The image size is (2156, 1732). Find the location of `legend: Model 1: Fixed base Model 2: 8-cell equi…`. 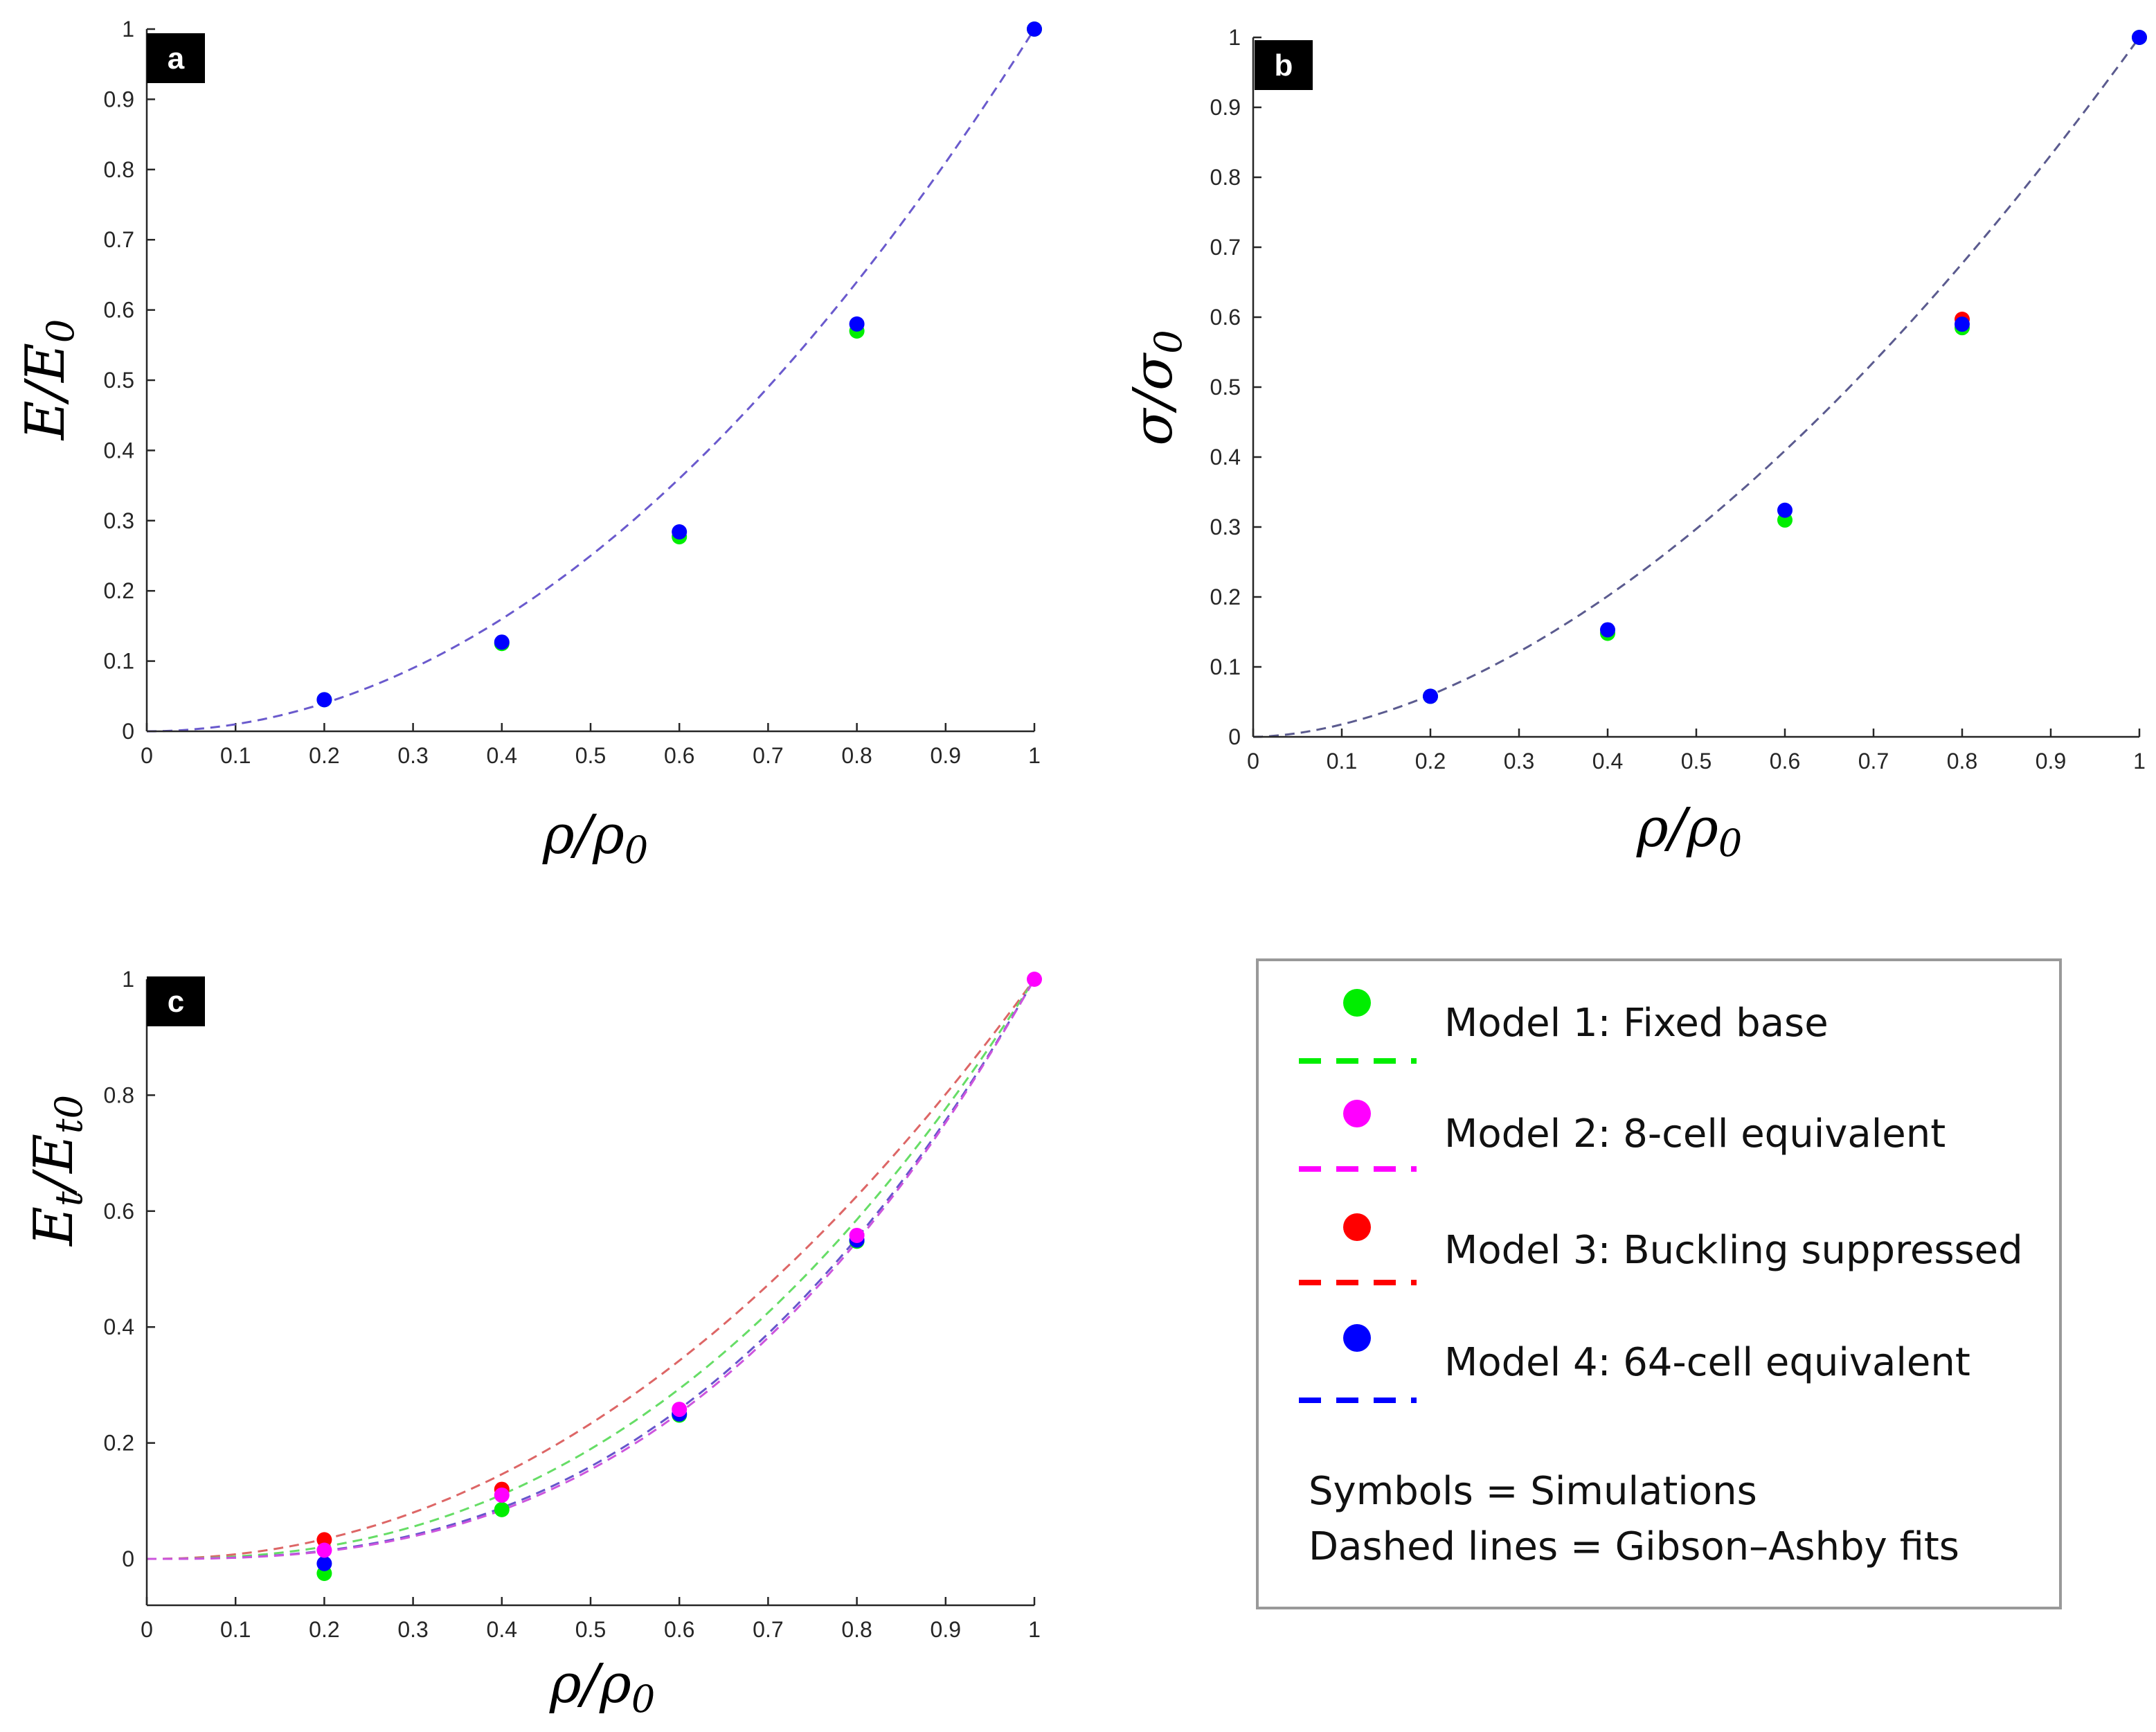

legend: Model 1: Fixed base Model 2: 8-cell equi… is located at coordinates (1659, 1283).